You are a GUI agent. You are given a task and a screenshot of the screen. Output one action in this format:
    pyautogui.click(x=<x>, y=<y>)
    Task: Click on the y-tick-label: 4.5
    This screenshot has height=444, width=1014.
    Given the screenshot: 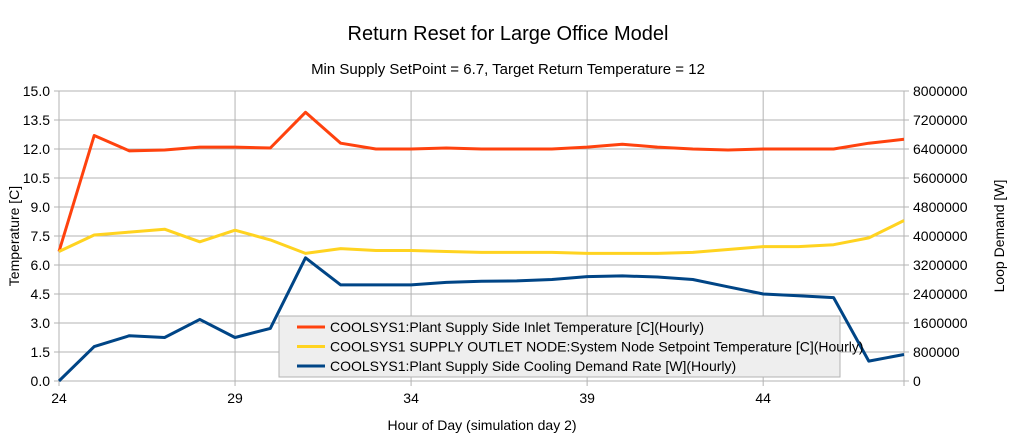 What is the action you would take?
    pyautogui.click(x=41, y=294)
    